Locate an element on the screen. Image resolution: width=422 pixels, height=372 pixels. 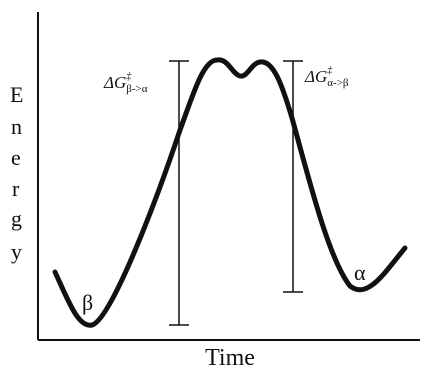
y-label-letter: n is located at coordinates (16, 126).